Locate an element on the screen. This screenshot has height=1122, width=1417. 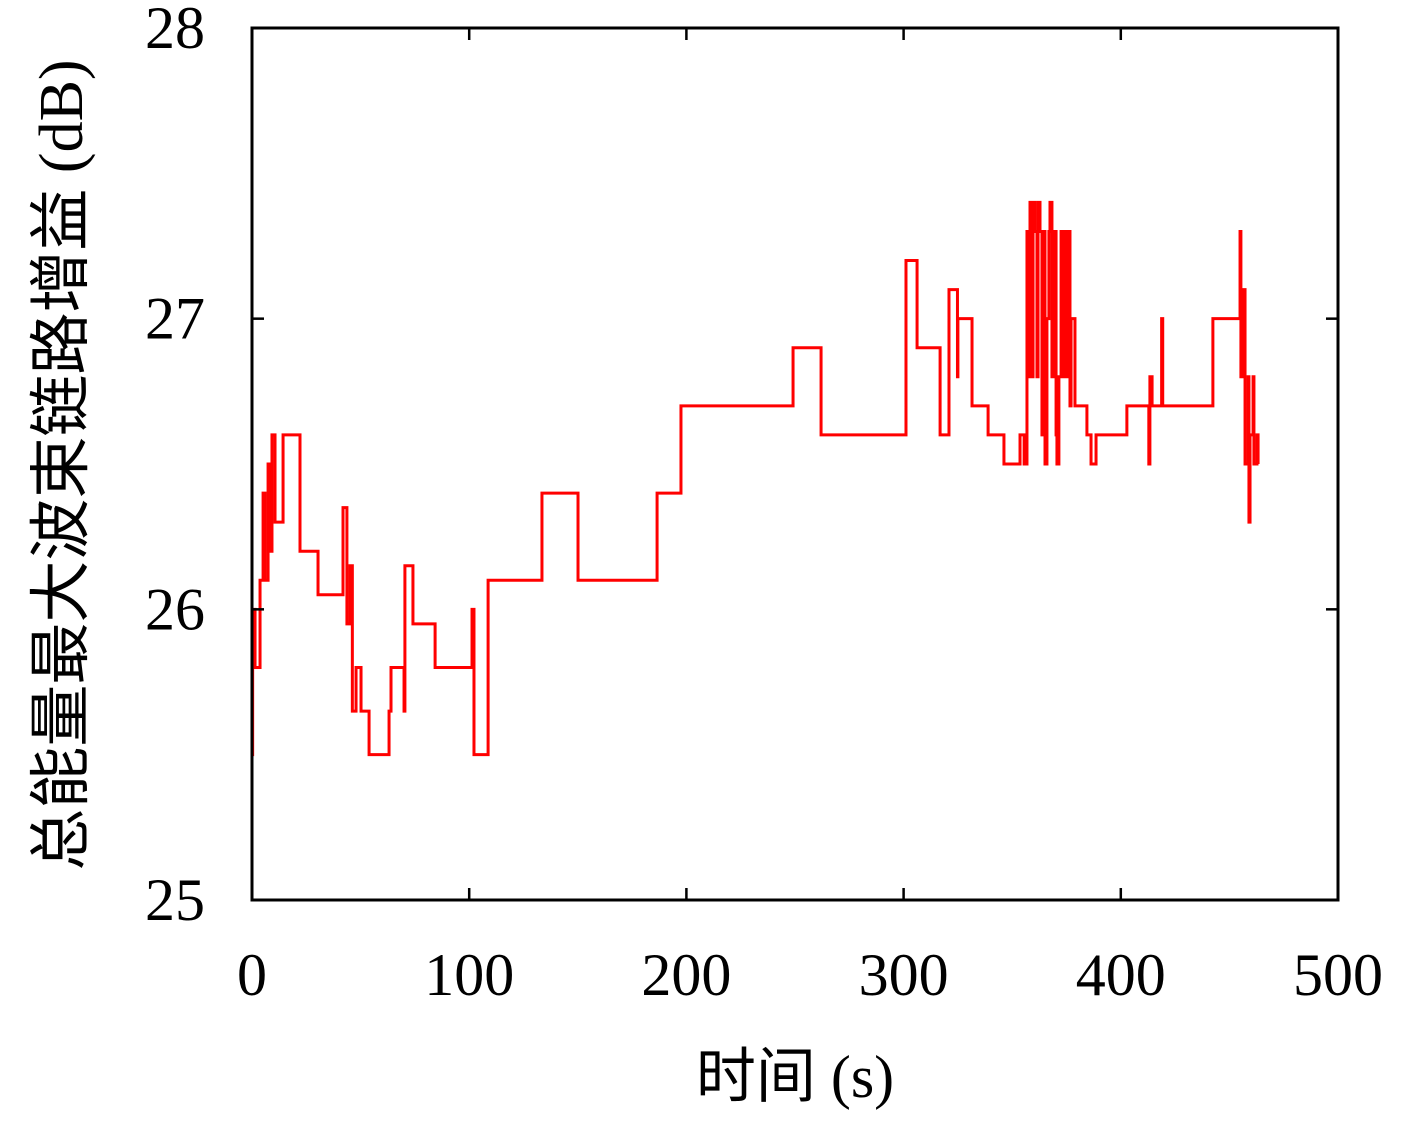
x-tick-label: 100 is located at coordinates (469, 975).